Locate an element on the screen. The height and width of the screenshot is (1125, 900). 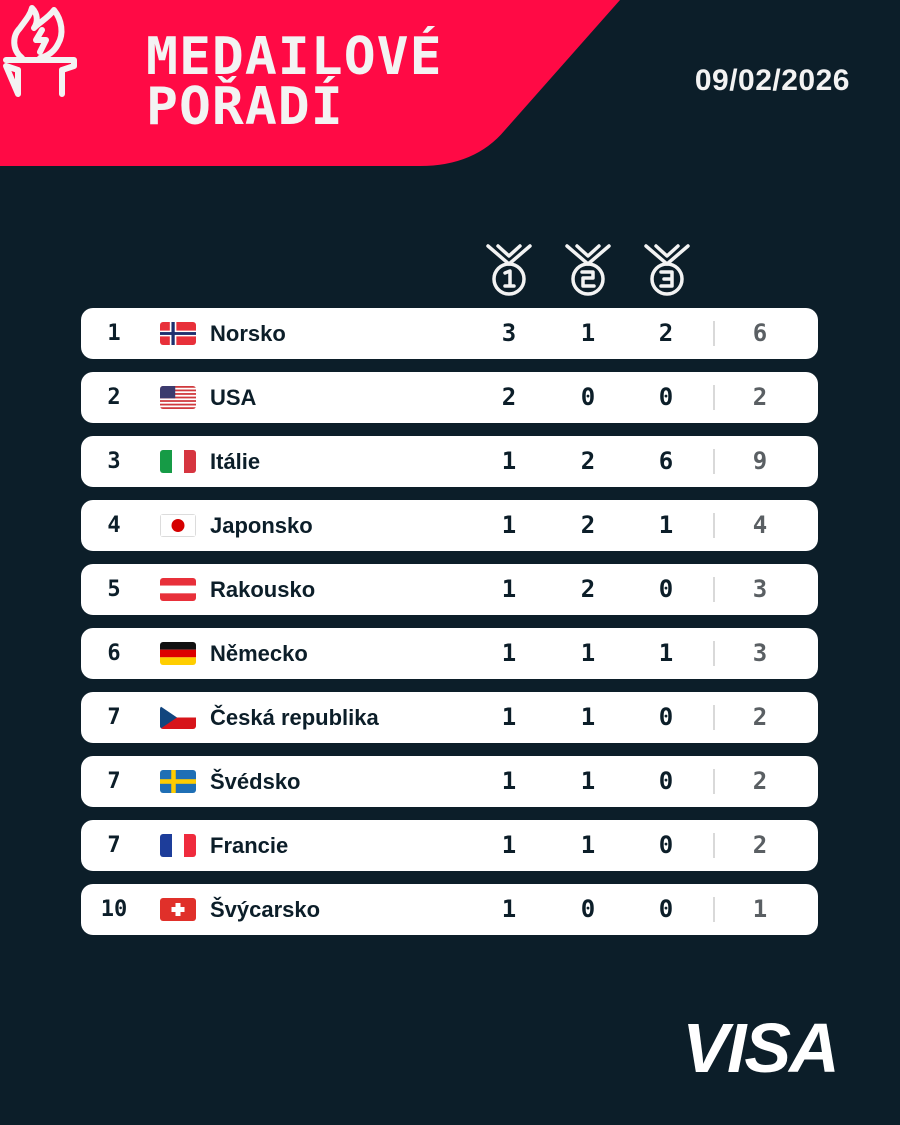
visa-wordmark: VISA is located at coordinates (759, 1045).